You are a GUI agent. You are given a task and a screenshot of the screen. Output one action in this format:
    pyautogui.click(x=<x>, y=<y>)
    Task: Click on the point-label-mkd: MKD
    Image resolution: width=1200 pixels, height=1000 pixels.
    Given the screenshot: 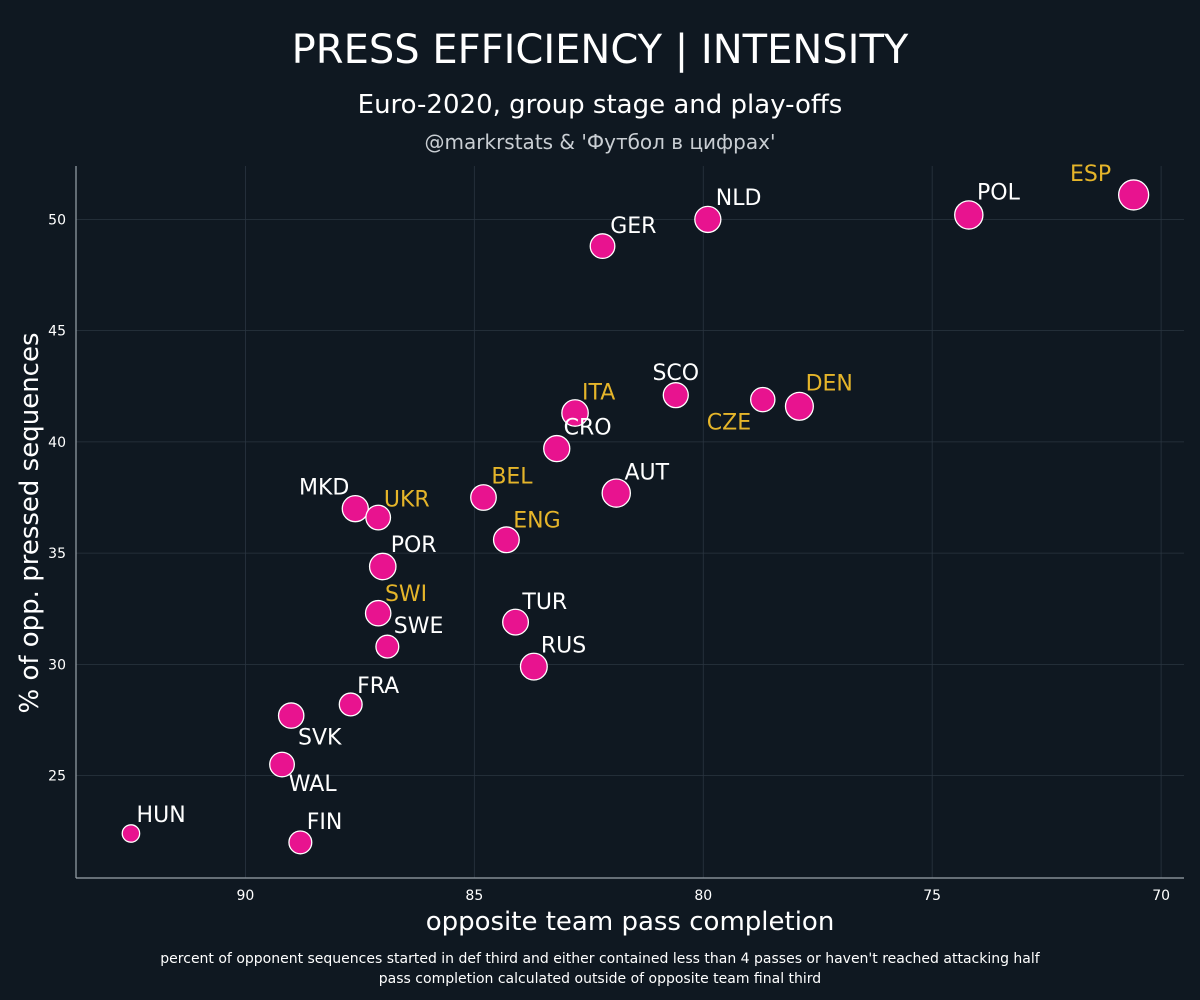 What is the action you would take?
    pyautogui.click(x=324, y=487)
    